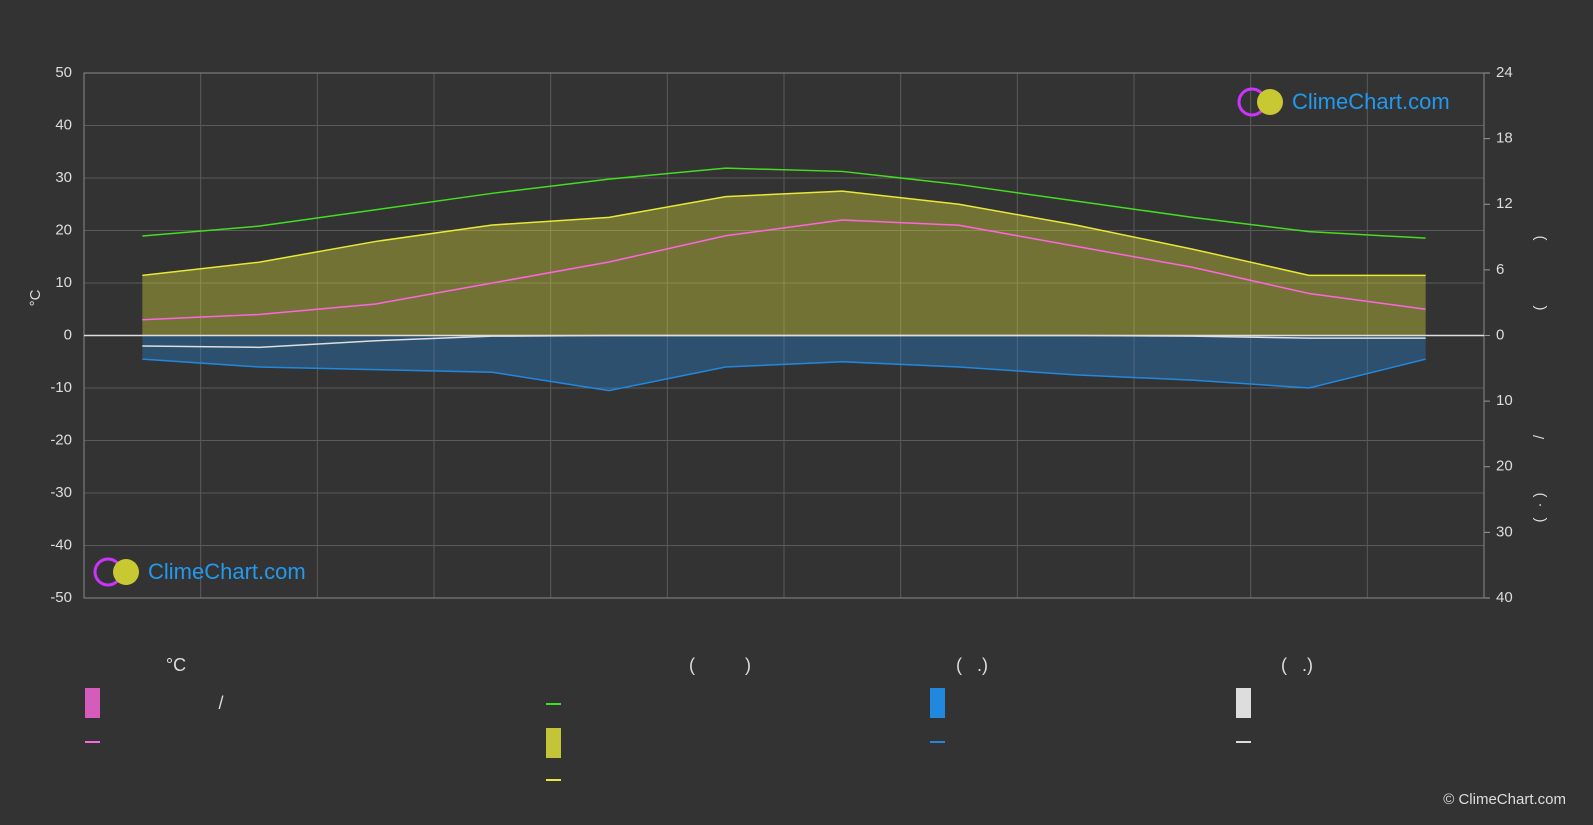 This screenshot has width=1593, height=825. I want to click on y3-tick-label: 40, so click(1504, 597).